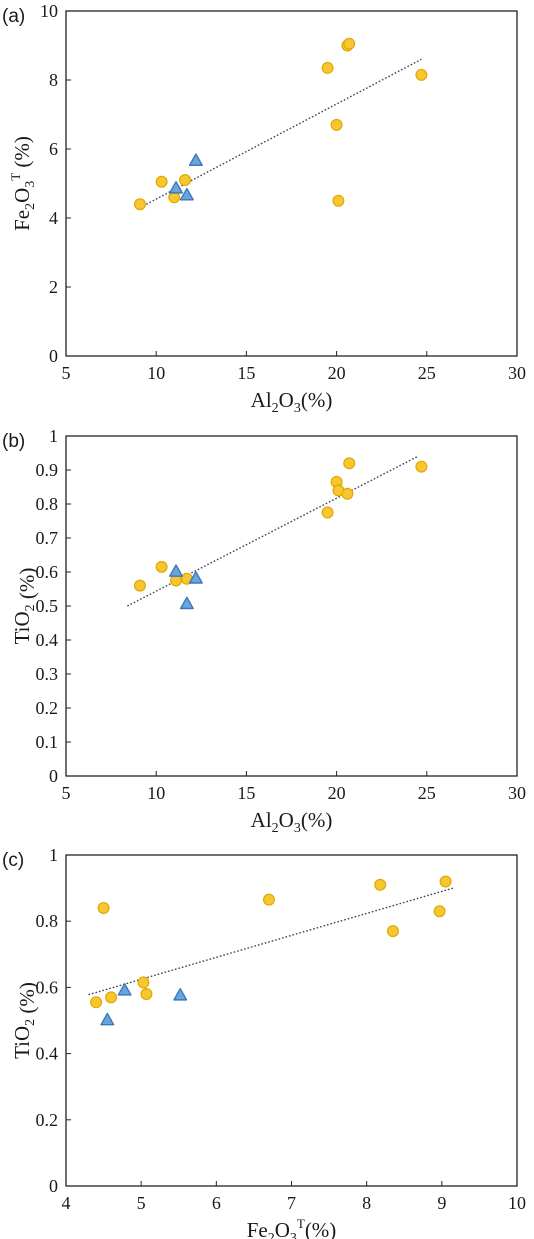  Describe the element at coordinates (441, 1203) in the screenshot. I see `x-tick-label: 9` at that location.